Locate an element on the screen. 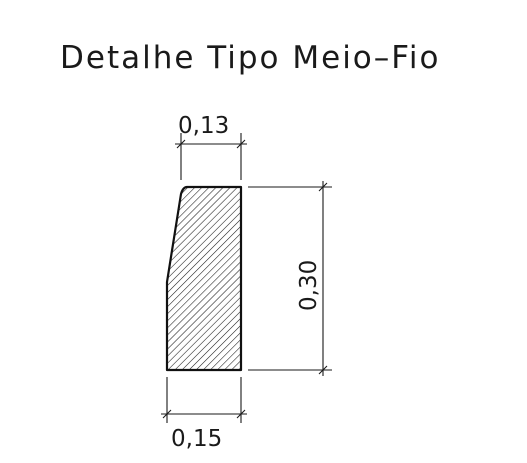  height-tick-top is located at coordinates (323, 187).